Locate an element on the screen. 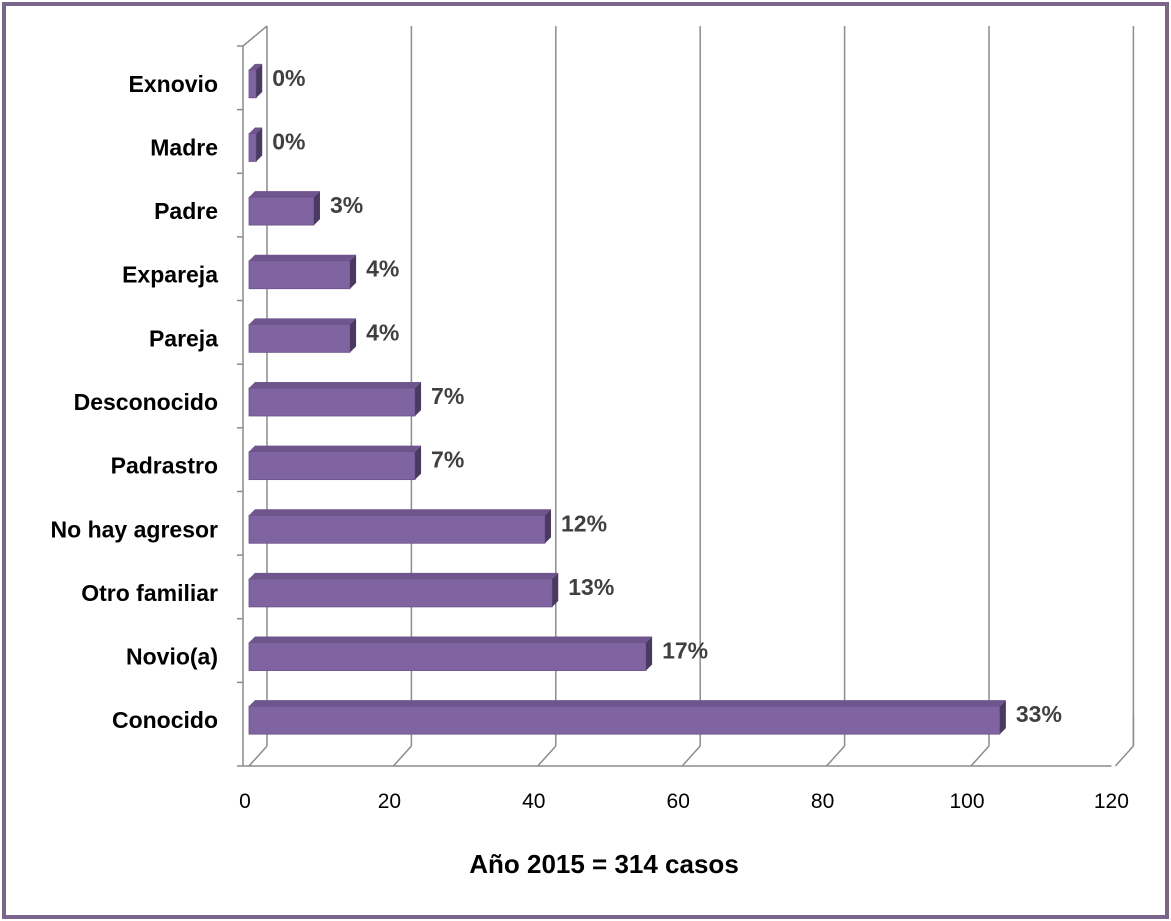 This screenshot has height=921, width=1171. data-label: 13% is located at coordinates (591, 587).